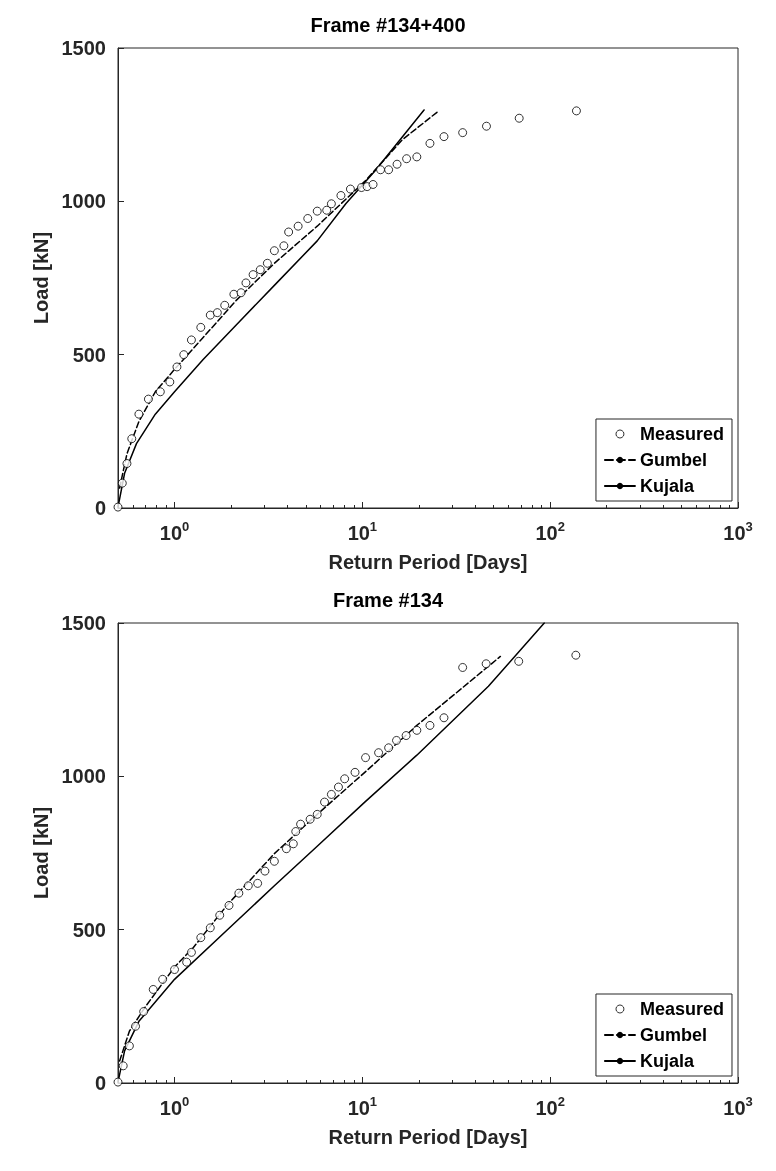 The image size is (776, 1171). Describe the element at coordinates (388, 600) in the screenshot. I see `chart-title: Frame #134` at that location.